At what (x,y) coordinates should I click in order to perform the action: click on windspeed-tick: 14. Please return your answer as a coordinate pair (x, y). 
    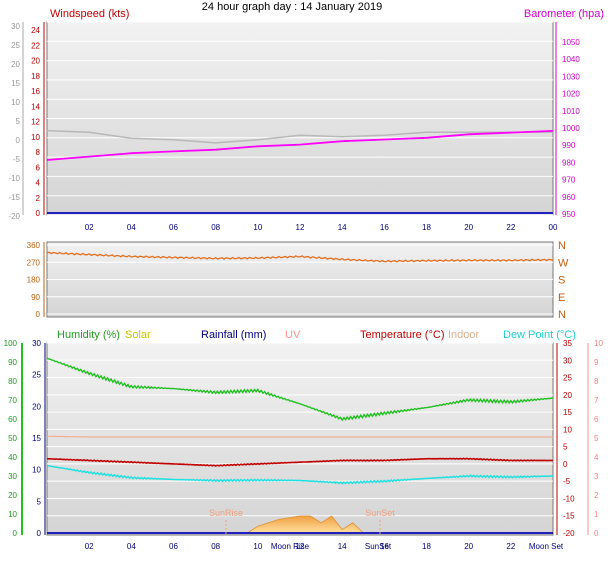
    Looking at the image, I should click on (35, 106).